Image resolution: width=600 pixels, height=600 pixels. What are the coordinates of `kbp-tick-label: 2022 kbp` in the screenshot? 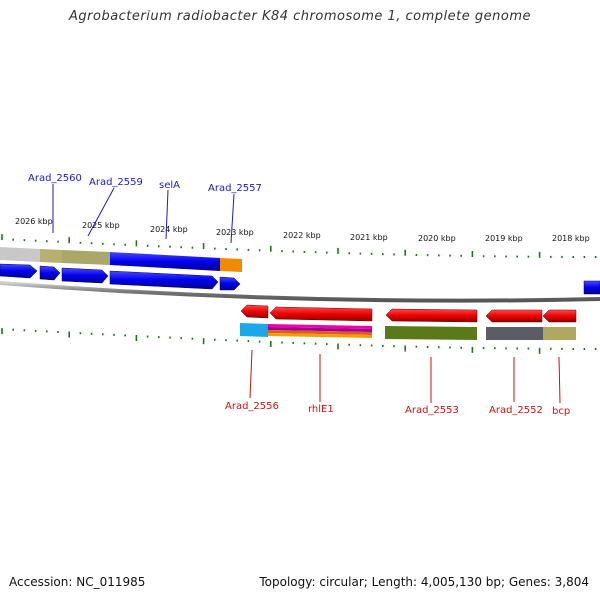 It's located at (302, 235).